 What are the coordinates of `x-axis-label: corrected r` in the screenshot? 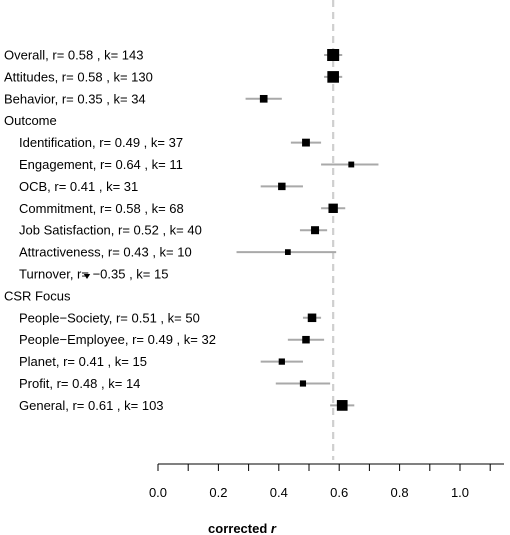 It's located at (242, 528).